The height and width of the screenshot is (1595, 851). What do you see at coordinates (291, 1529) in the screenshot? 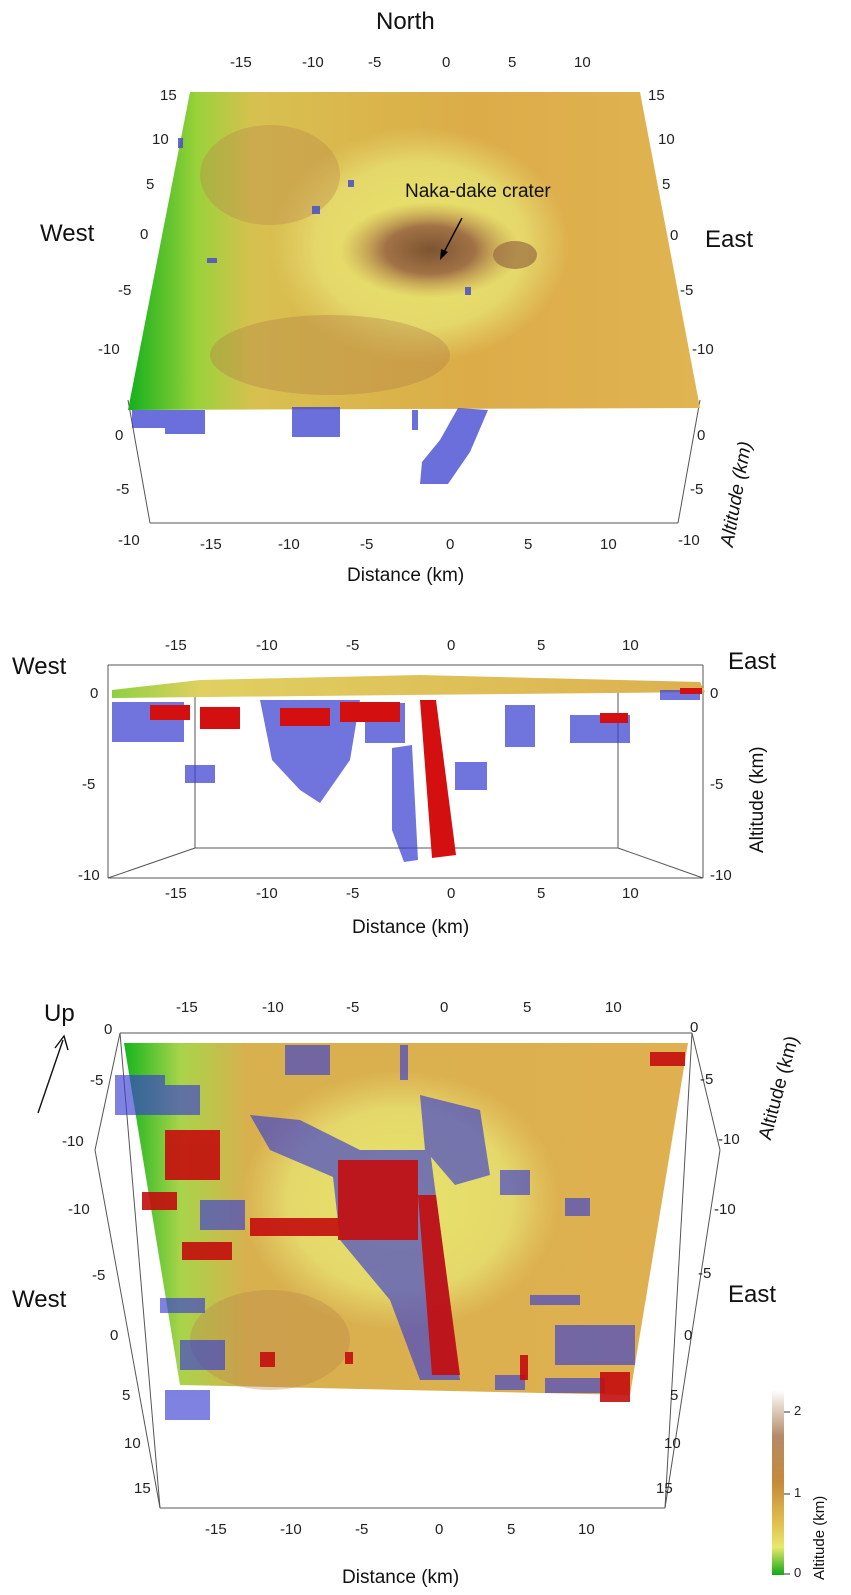
I see `bot-bottom-tick: -10` at bounding box center [291, 1529].